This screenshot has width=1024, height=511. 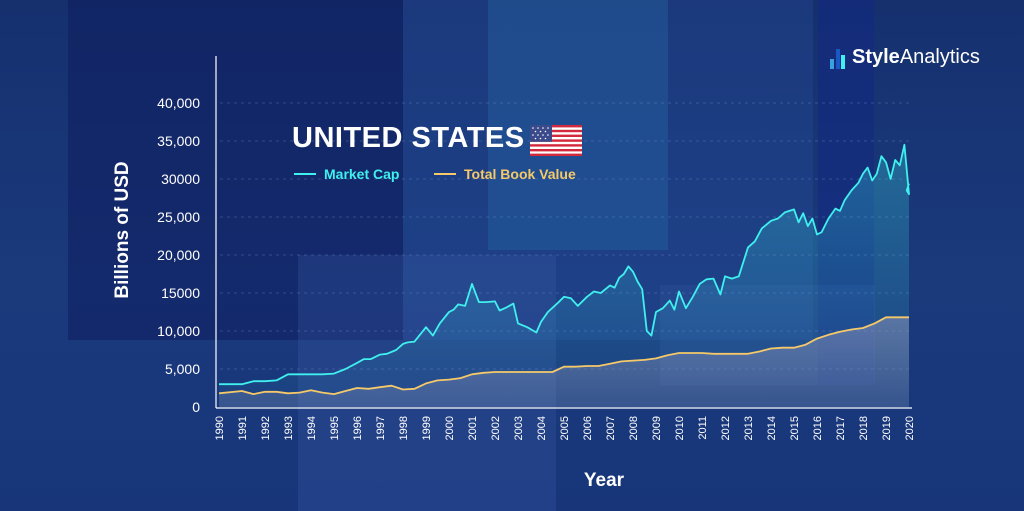 I want to click on x-tick-label: 1997, so click(x=381, y=428).